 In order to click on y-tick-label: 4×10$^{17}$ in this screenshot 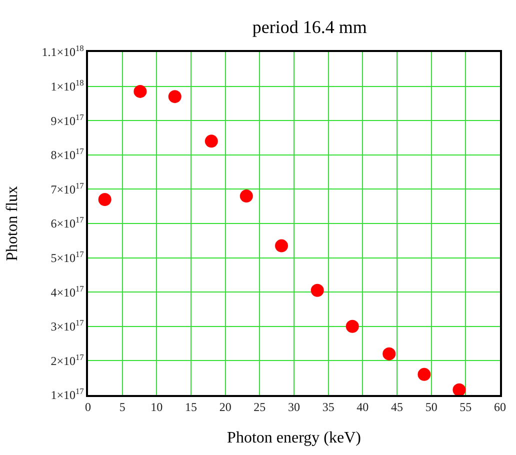, I will do `click(67, 292)`.